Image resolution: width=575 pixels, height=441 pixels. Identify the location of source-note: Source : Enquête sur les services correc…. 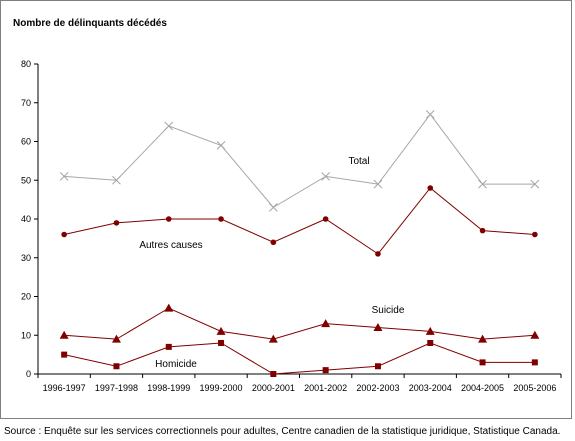
(282, 431).